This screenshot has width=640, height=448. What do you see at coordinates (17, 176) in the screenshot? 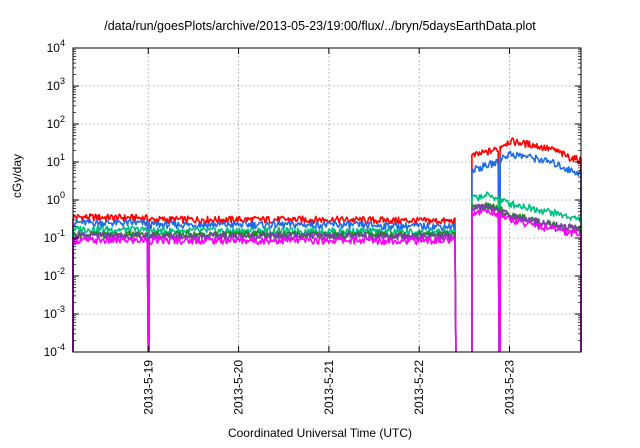
I see `y-axis-label: cGy/day` at bounding box center [17, 176].